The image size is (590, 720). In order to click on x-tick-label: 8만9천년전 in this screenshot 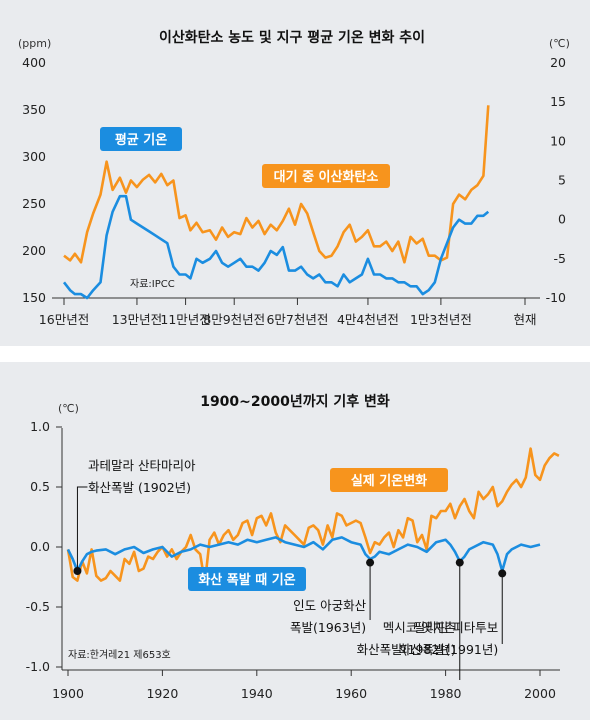, I will do `click(234, 319)`.